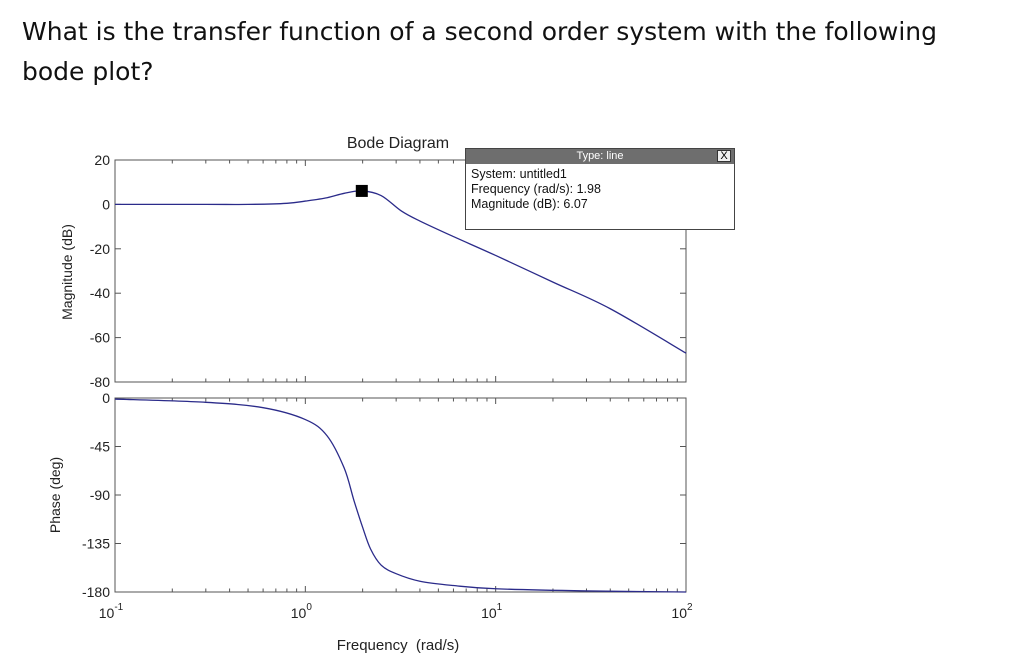  What do you see at coordinates (398, 143) in the screenshot?
I see `chart-title: Bode Diagram` at bounding box center [398, 143].